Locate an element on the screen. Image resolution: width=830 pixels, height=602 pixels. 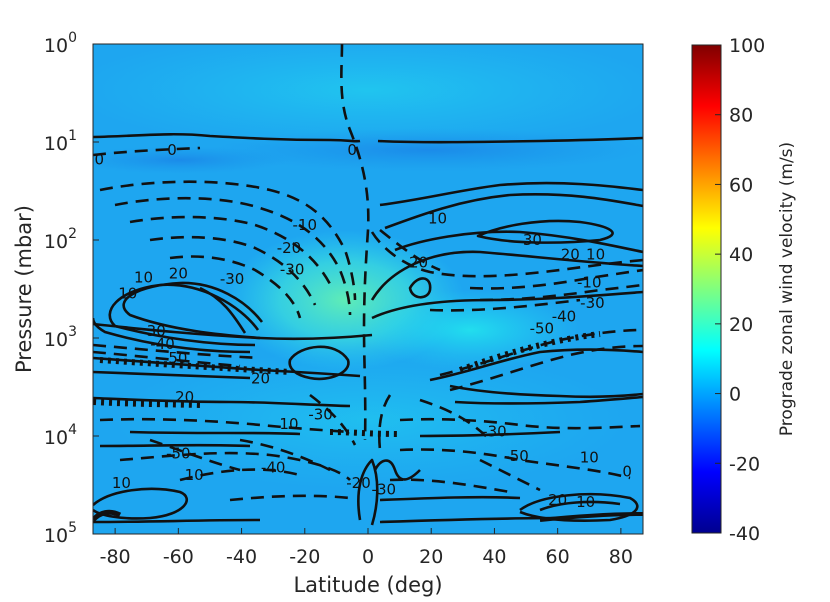
x-tick-label: 20 is located at coordinates (431, 557).